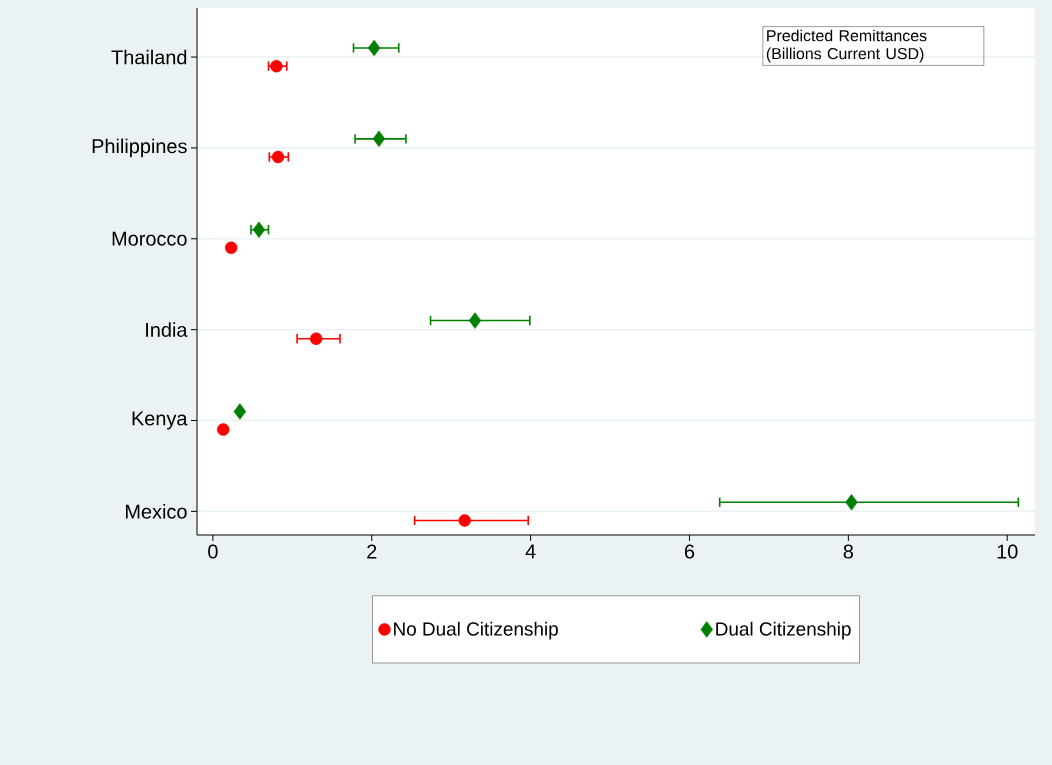 The height and width of the screenshot is (765, 1052). Describe the element at coordinates (530, 551) in the screenshot. I see `x-tick-label: 4` at that location.